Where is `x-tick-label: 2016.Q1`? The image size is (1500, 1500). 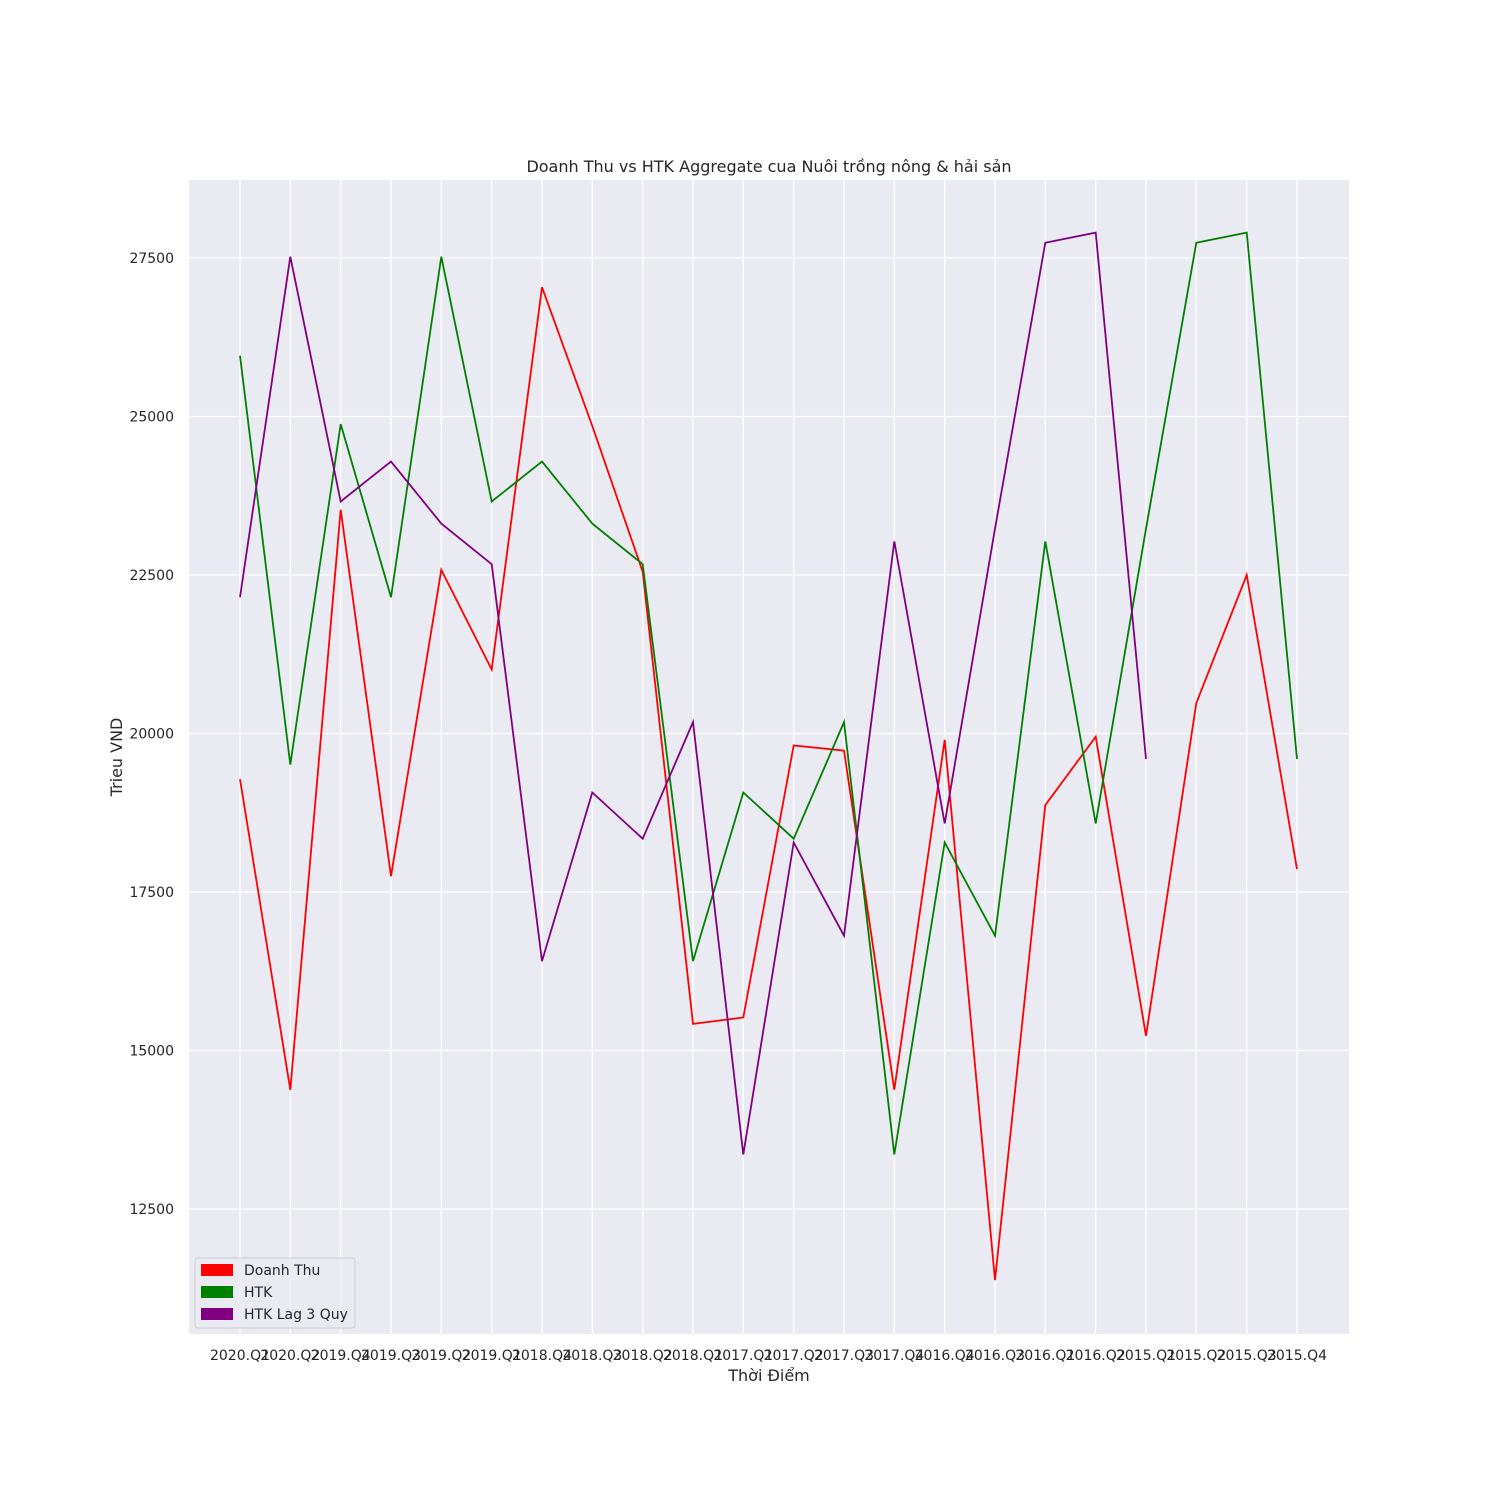 x-tick-label: 2016.Q1 is located at coordinates (1045, 1356).